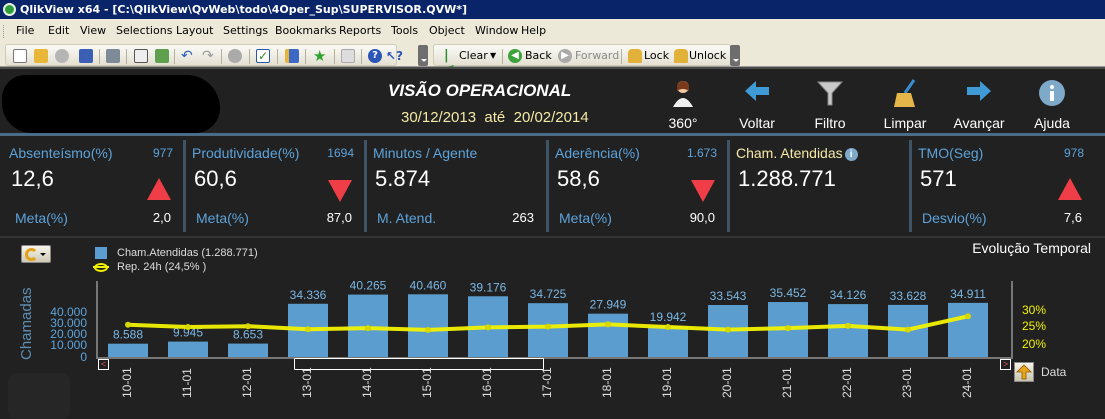  What do you see at coordinates (41, 218) in the screenshot?
I see `kpi-sub-label: Meta(%)` at bounding box center [41, 218].